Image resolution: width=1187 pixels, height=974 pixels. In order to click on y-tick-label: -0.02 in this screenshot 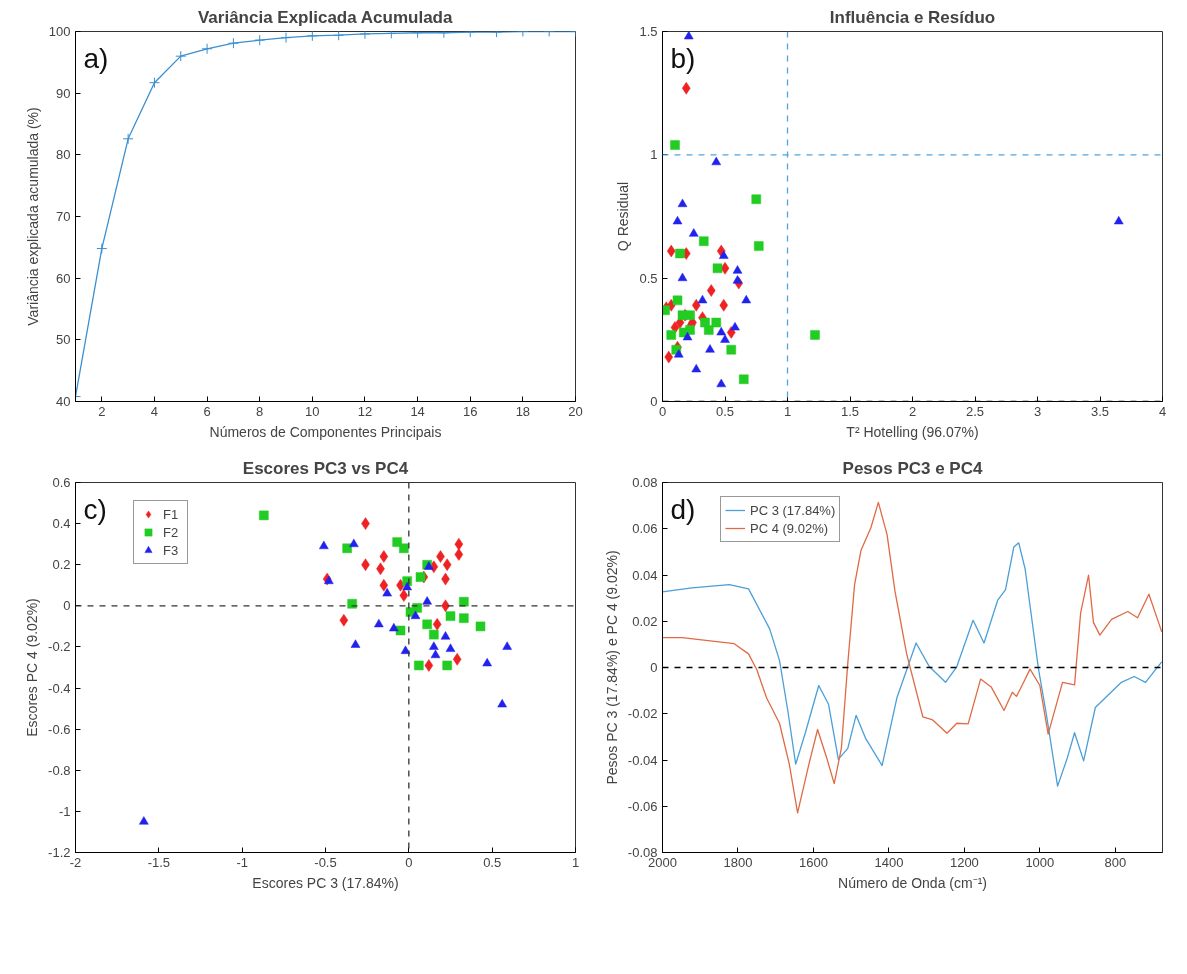, I will do `click(642, 714)`.